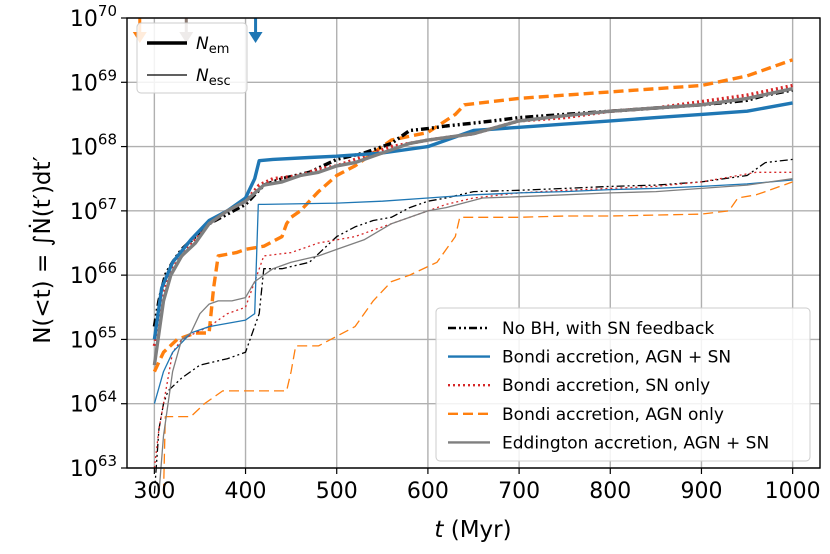 Image resolution: width=830 pixels, height=554 pixels. I want to click on legend-label-5: Eddington accretion, AGN + SN, so click(635, 443).